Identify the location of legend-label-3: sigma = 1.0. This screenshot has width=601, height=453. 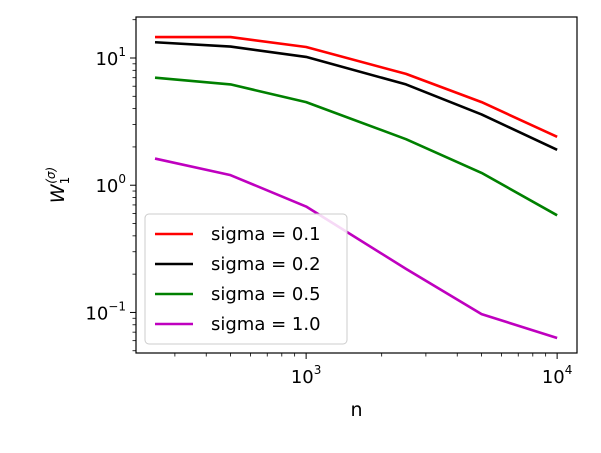
(266, 324).